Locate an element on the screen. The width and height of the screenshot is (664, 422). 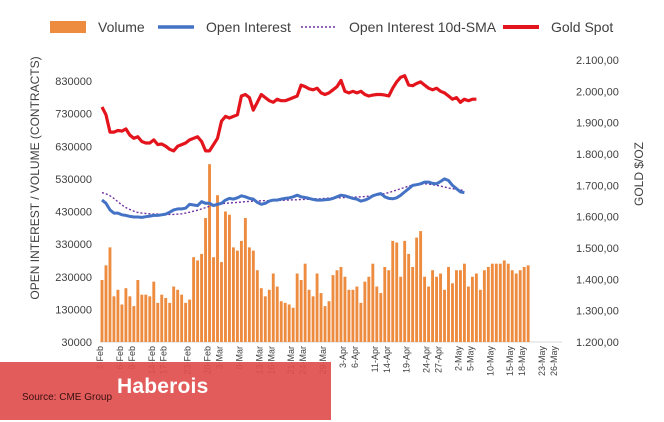
right-tick-label: 1.800,00 is located at coordinates (597, 155).